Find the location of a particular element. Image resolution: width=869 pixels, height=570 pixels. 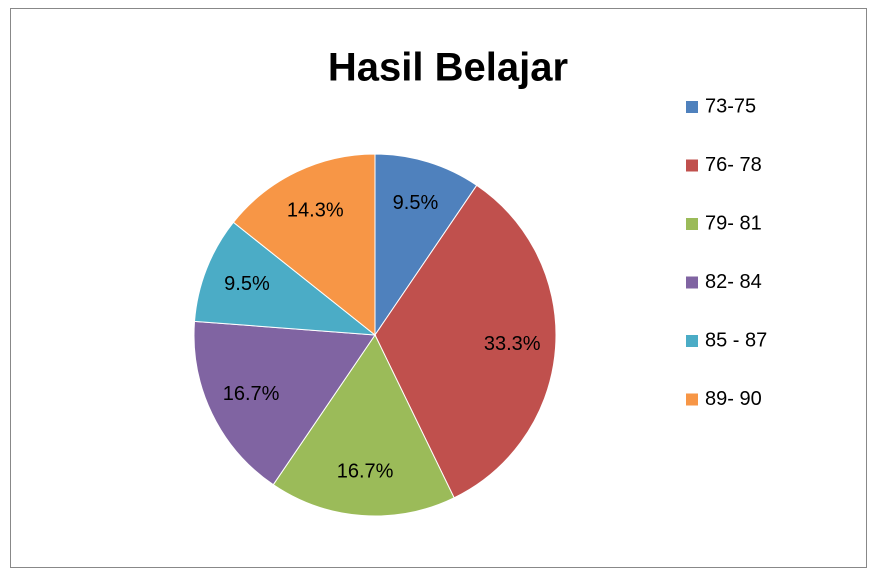

legend-label: 76- 78 is located at coordinates (733, 165).